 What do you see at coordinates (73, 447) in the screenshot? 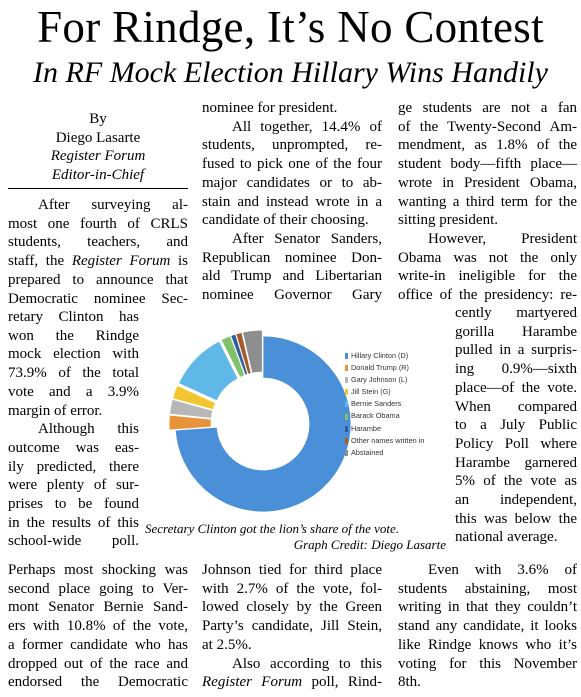
I see `line: outcome was eas-` at bounding box center [73, 447].